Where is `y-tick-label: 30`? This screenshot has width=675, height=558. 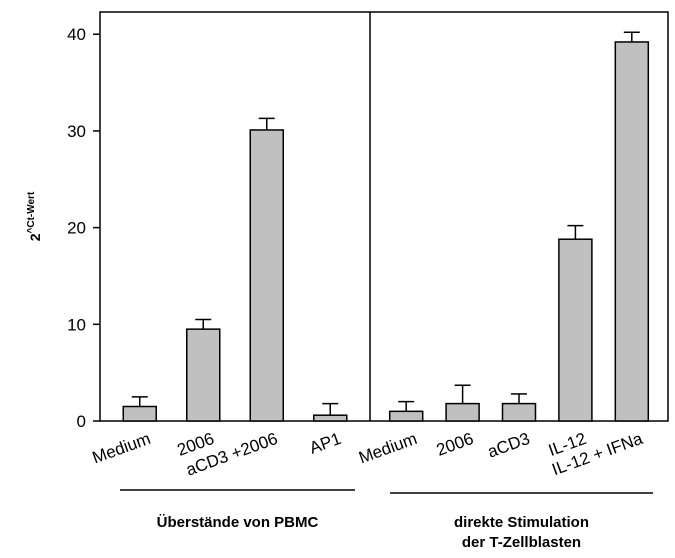 y-tick-label: 30 is located at coordinates (76, 131).